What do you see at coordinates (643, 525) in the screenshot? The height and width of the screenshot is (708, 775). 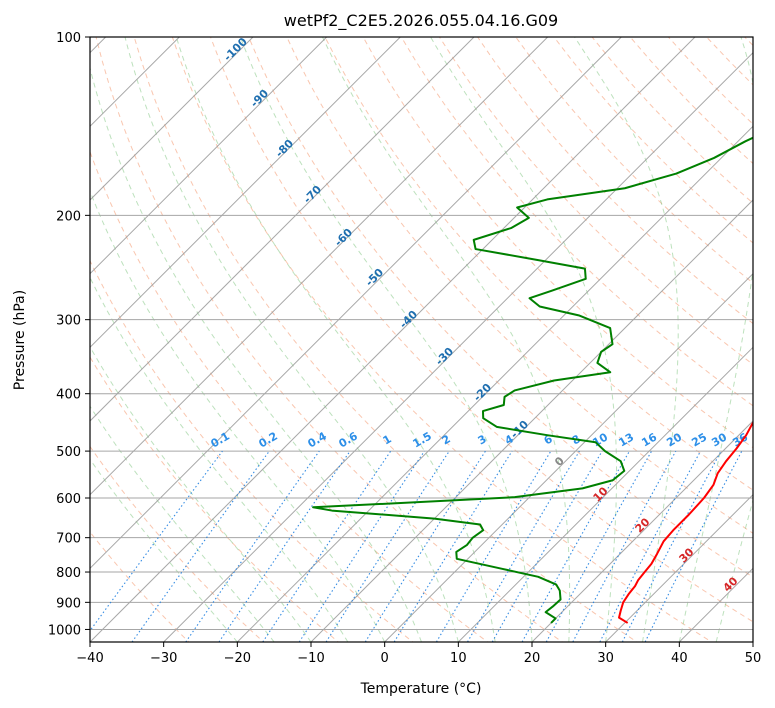 I see `isotherm-label: 20` at bounding box center [643, 525].